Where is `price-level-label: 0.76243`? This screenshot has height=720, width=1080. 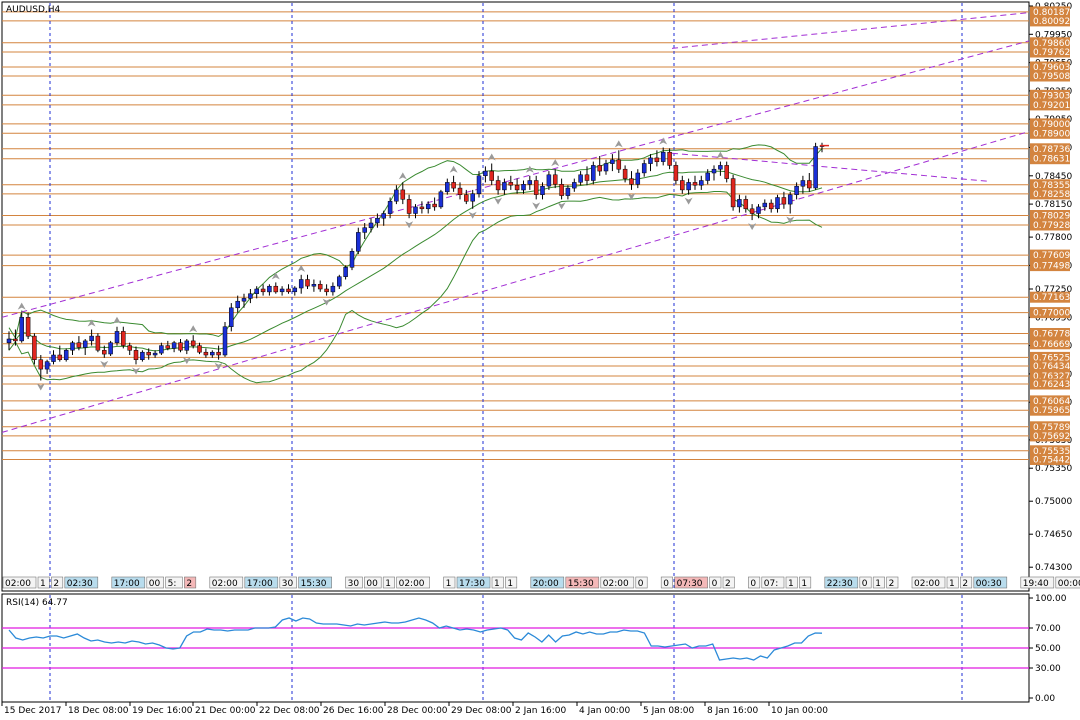
price-level-label: 0.76243 is located at coordinates (1051, 385).